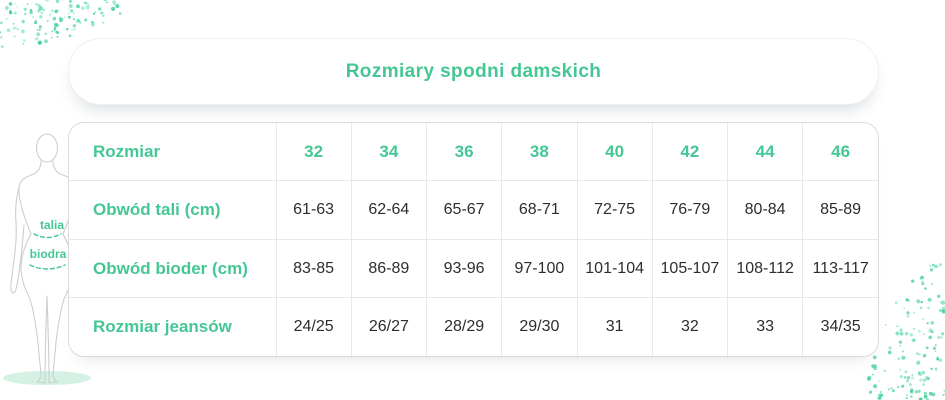 This screenshot has width=945, height=400. I want to click on value-cell: 68-71, so click(539, 210).